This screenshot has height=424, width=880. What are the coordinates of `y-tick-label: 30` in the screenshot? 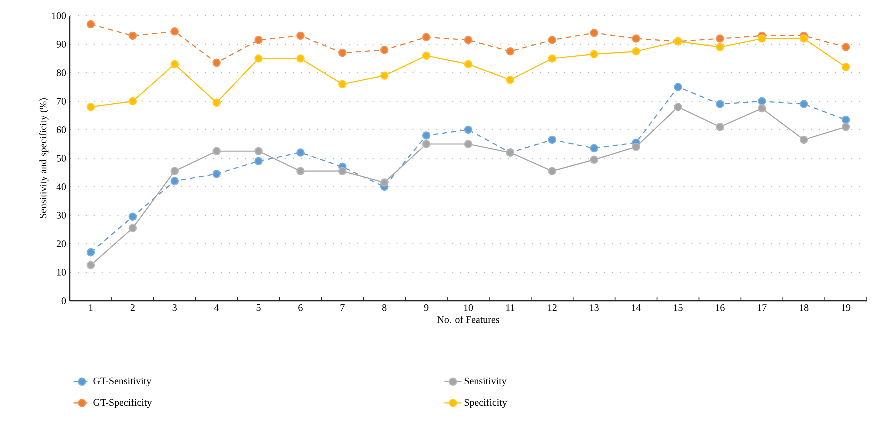 It's located at (61, 215).